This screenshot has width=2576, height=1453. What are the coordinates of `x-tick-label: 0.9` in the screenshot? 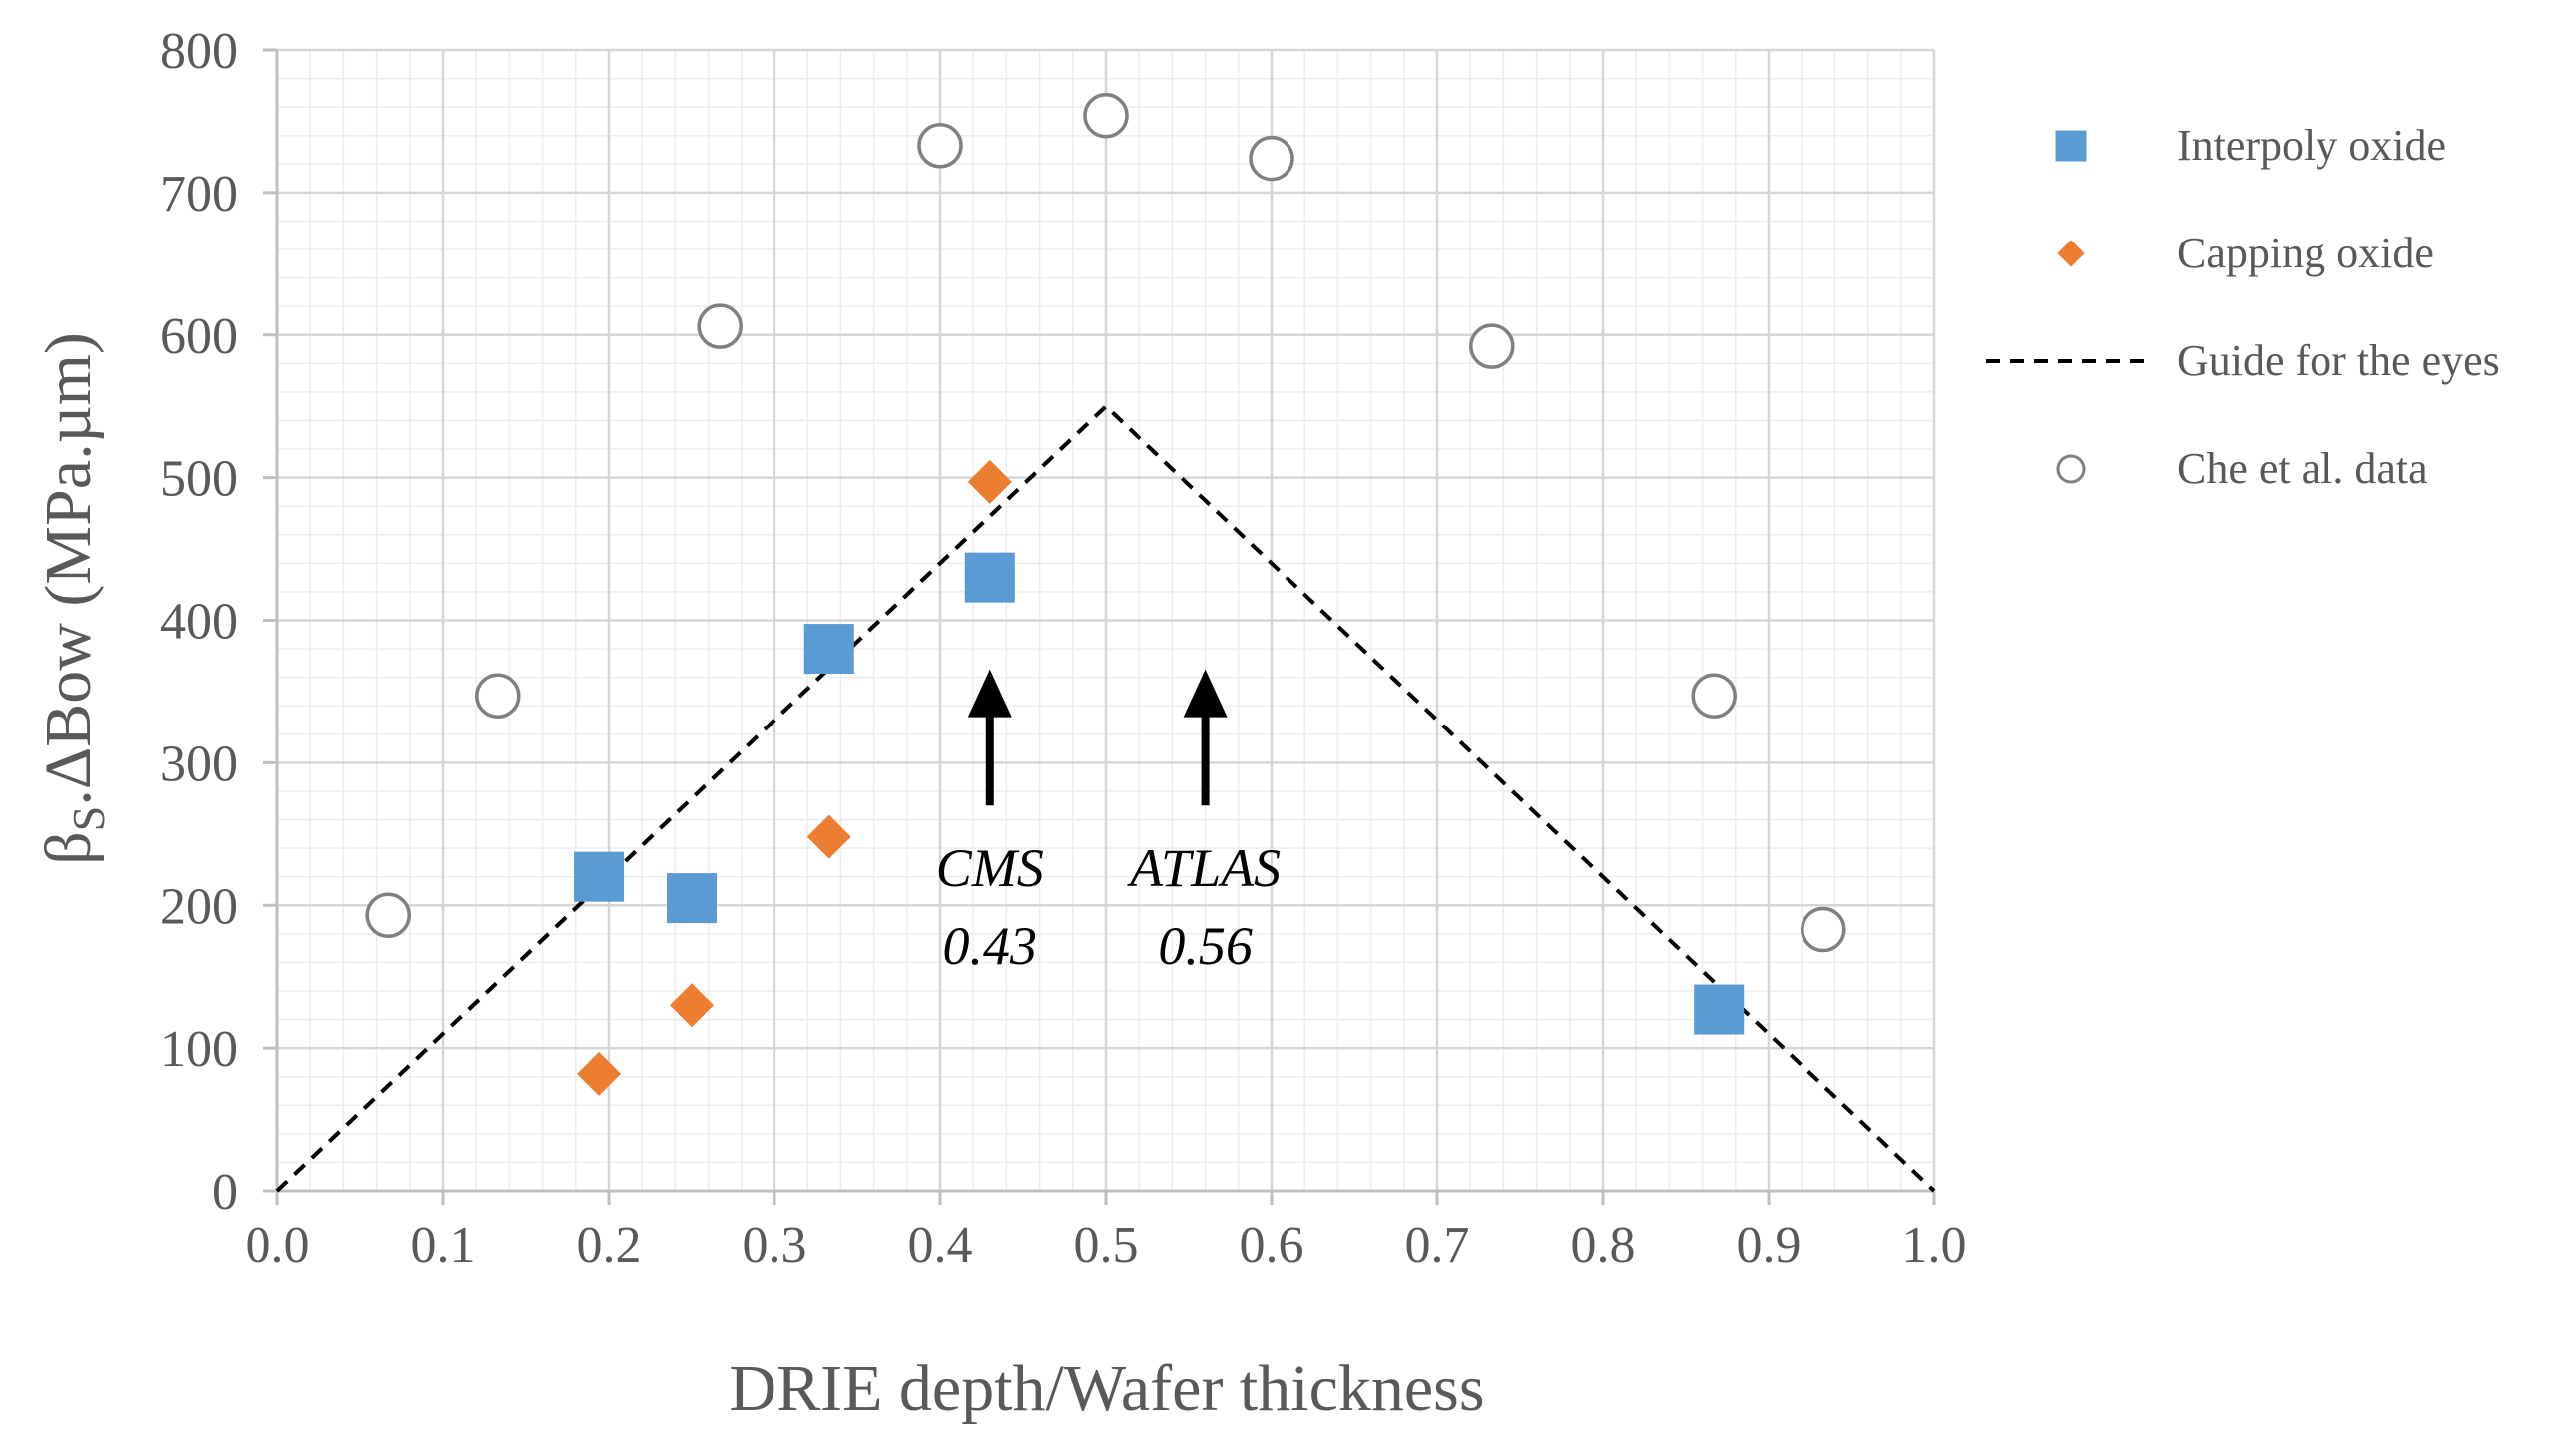 It's located at (1770, 1245).